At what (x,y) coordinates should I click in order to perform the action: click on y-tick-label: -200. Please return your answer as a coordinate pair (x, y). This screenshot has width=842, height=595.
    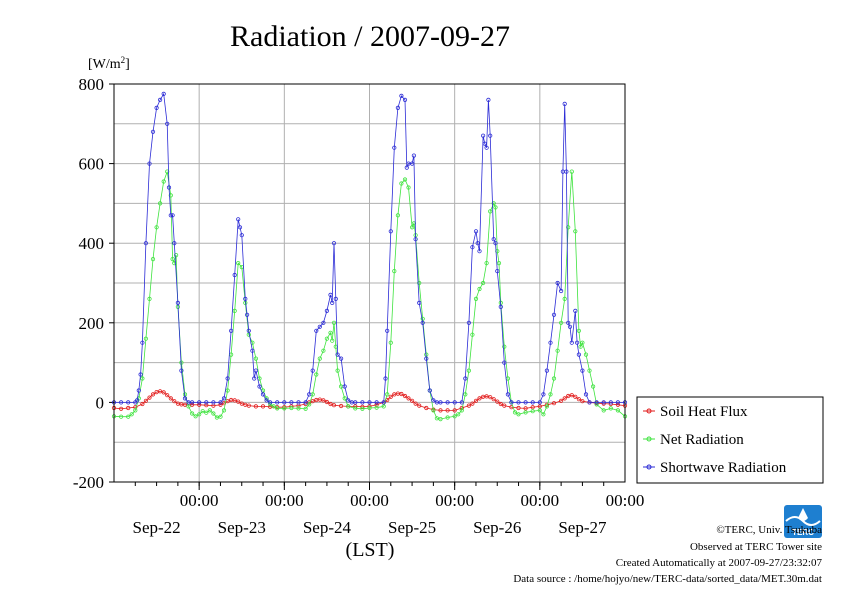
    Looking at the image, I should click on (88, 482).